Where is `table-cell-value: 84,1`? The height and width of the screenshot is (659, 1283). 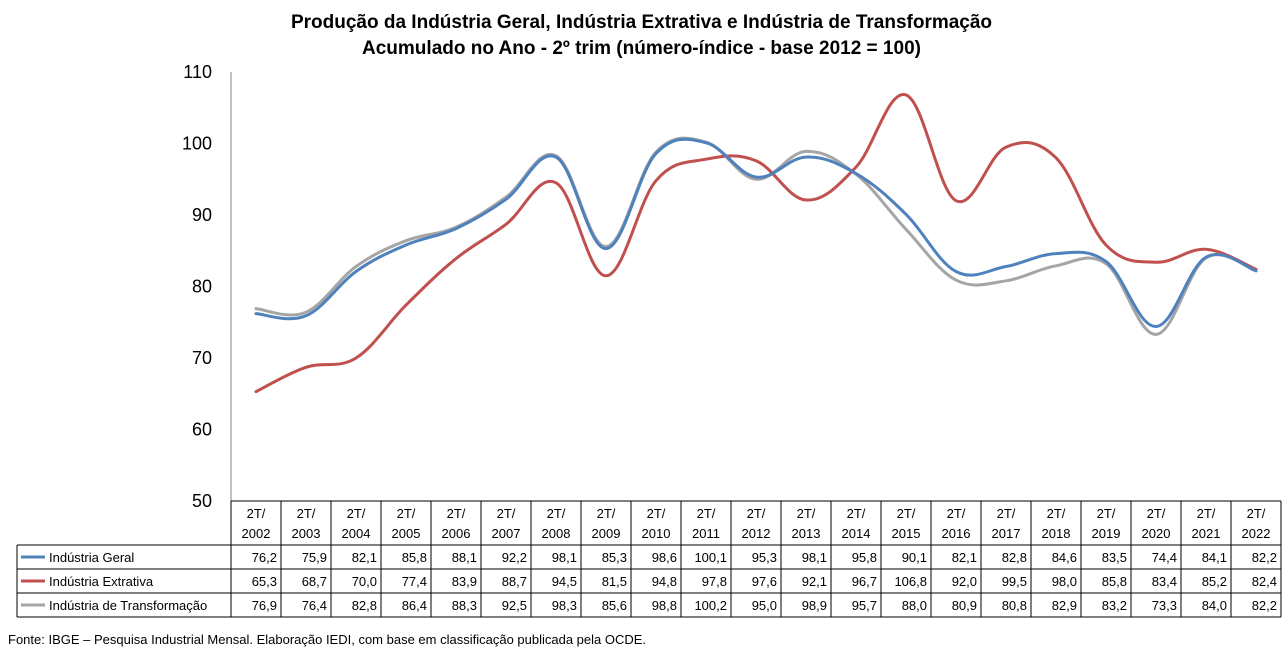
table-cell-value: 84,1 is located at coordinates (1214, 557).